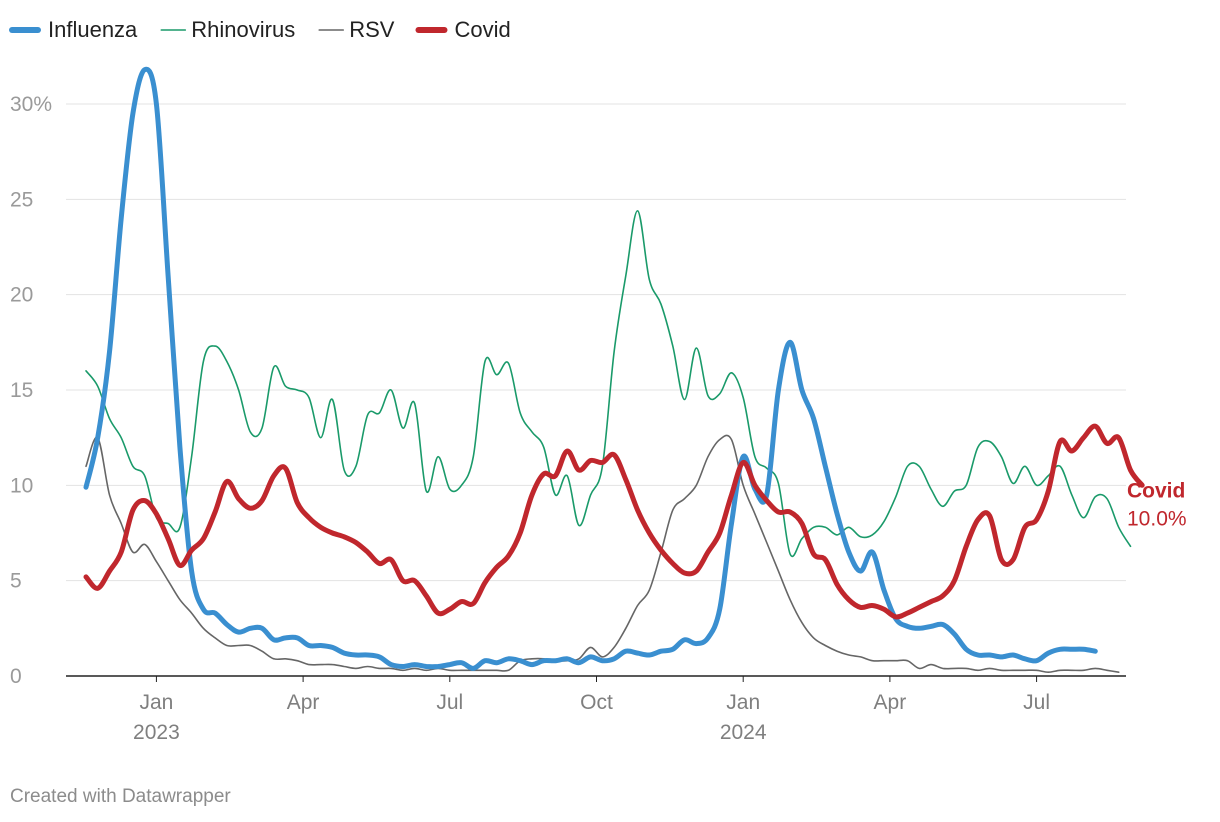 This screenshot has height=822, width=1220. I want to click on legend-label-rsv: RSV, so click(372, 29).